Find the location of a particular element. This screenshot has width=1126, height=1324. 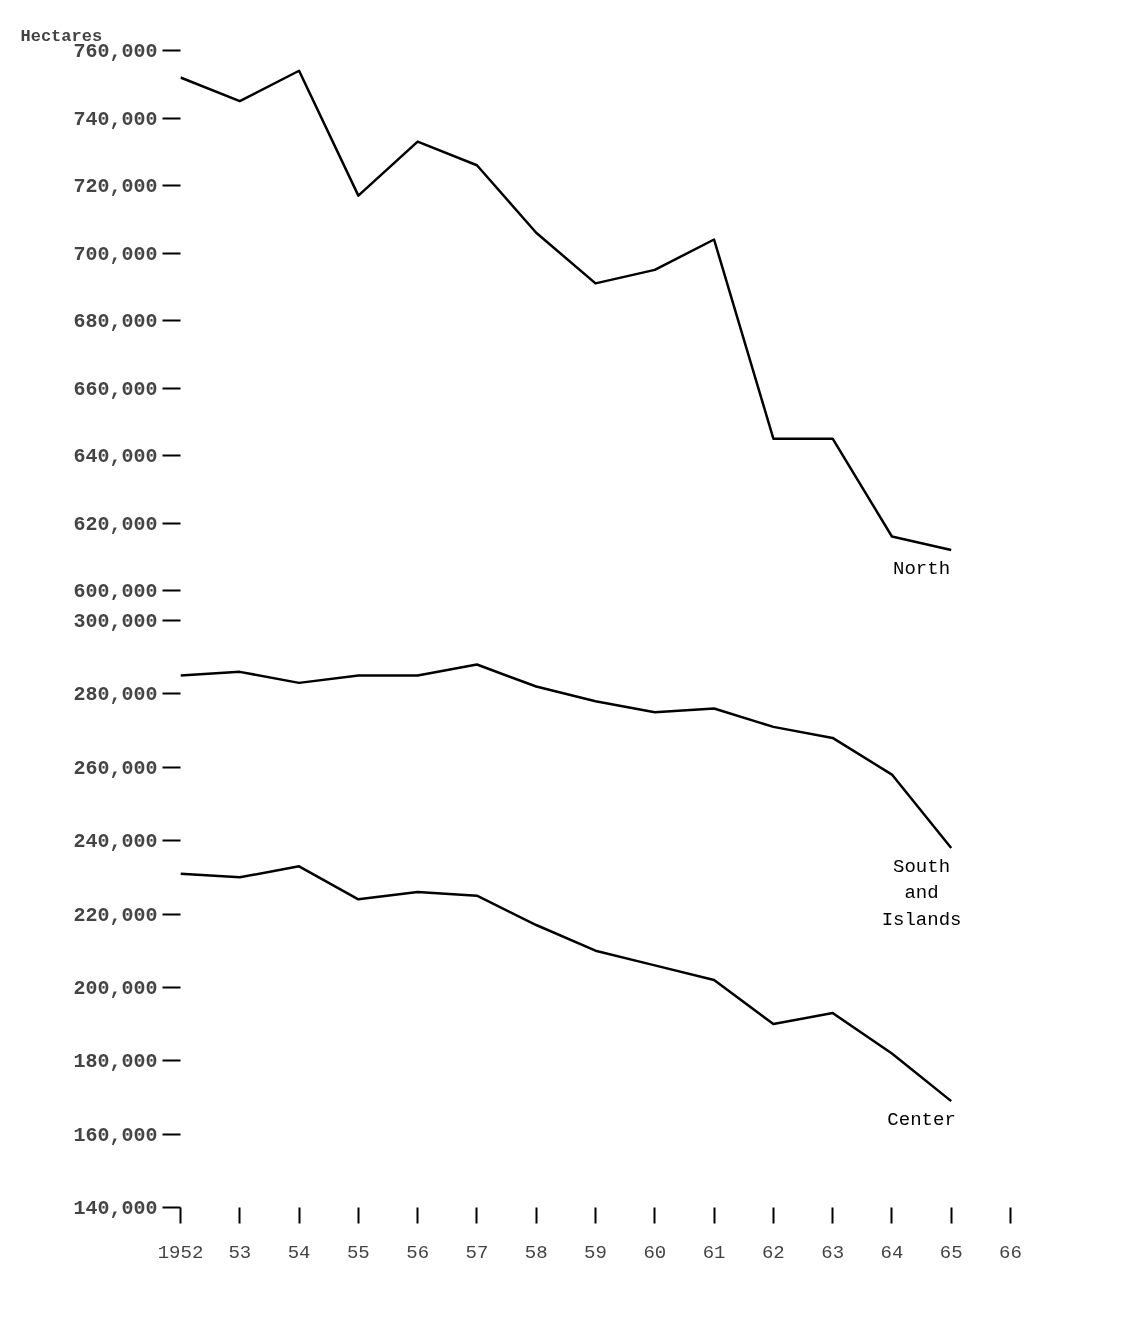

y-tick-label: 280,000 is located at coordinates (115, 695).